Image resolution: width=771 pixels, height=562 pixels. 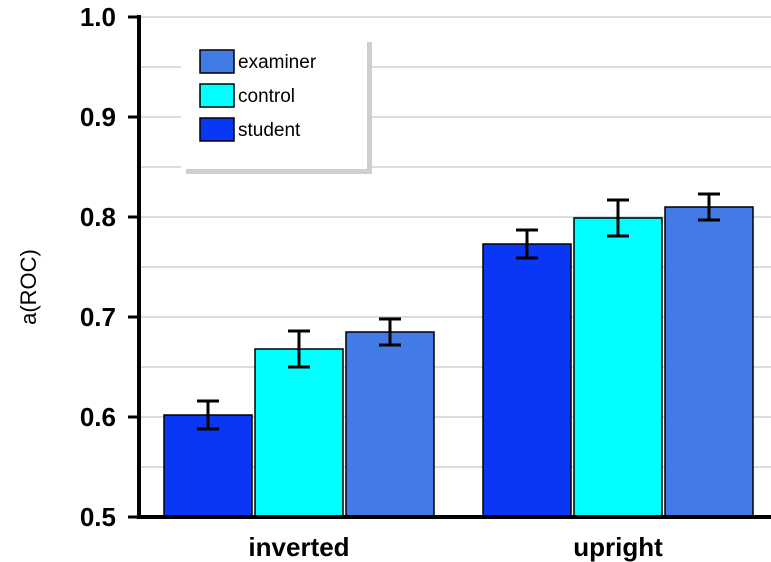 What do you see at coordinates (618, 367) in the screenshot?
I see `bar-control-upright` at bounding box center [618, 367].